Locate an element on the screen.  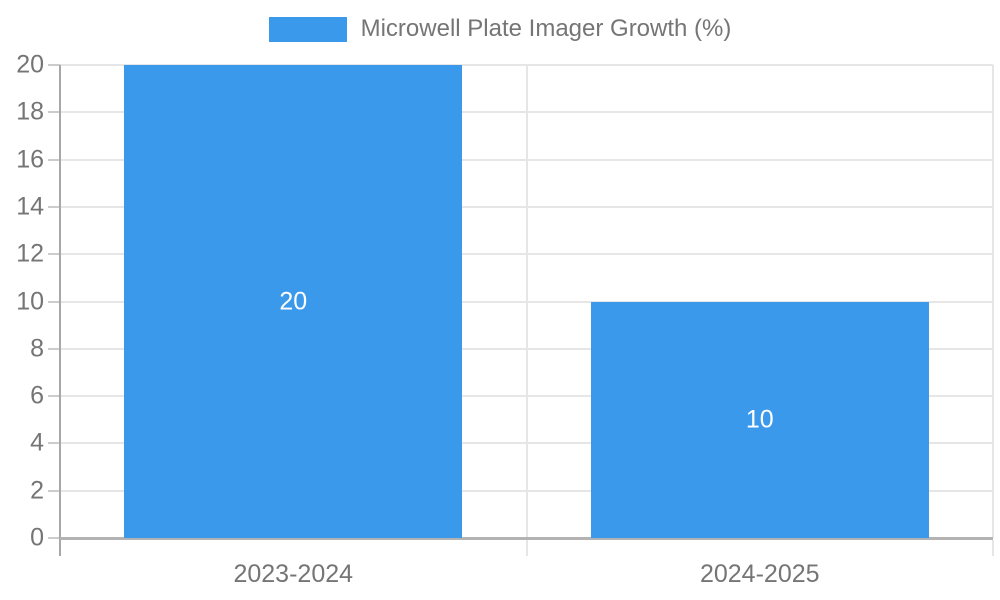
y-axis-tick-label: 12 is located at coordinates (30, 253).